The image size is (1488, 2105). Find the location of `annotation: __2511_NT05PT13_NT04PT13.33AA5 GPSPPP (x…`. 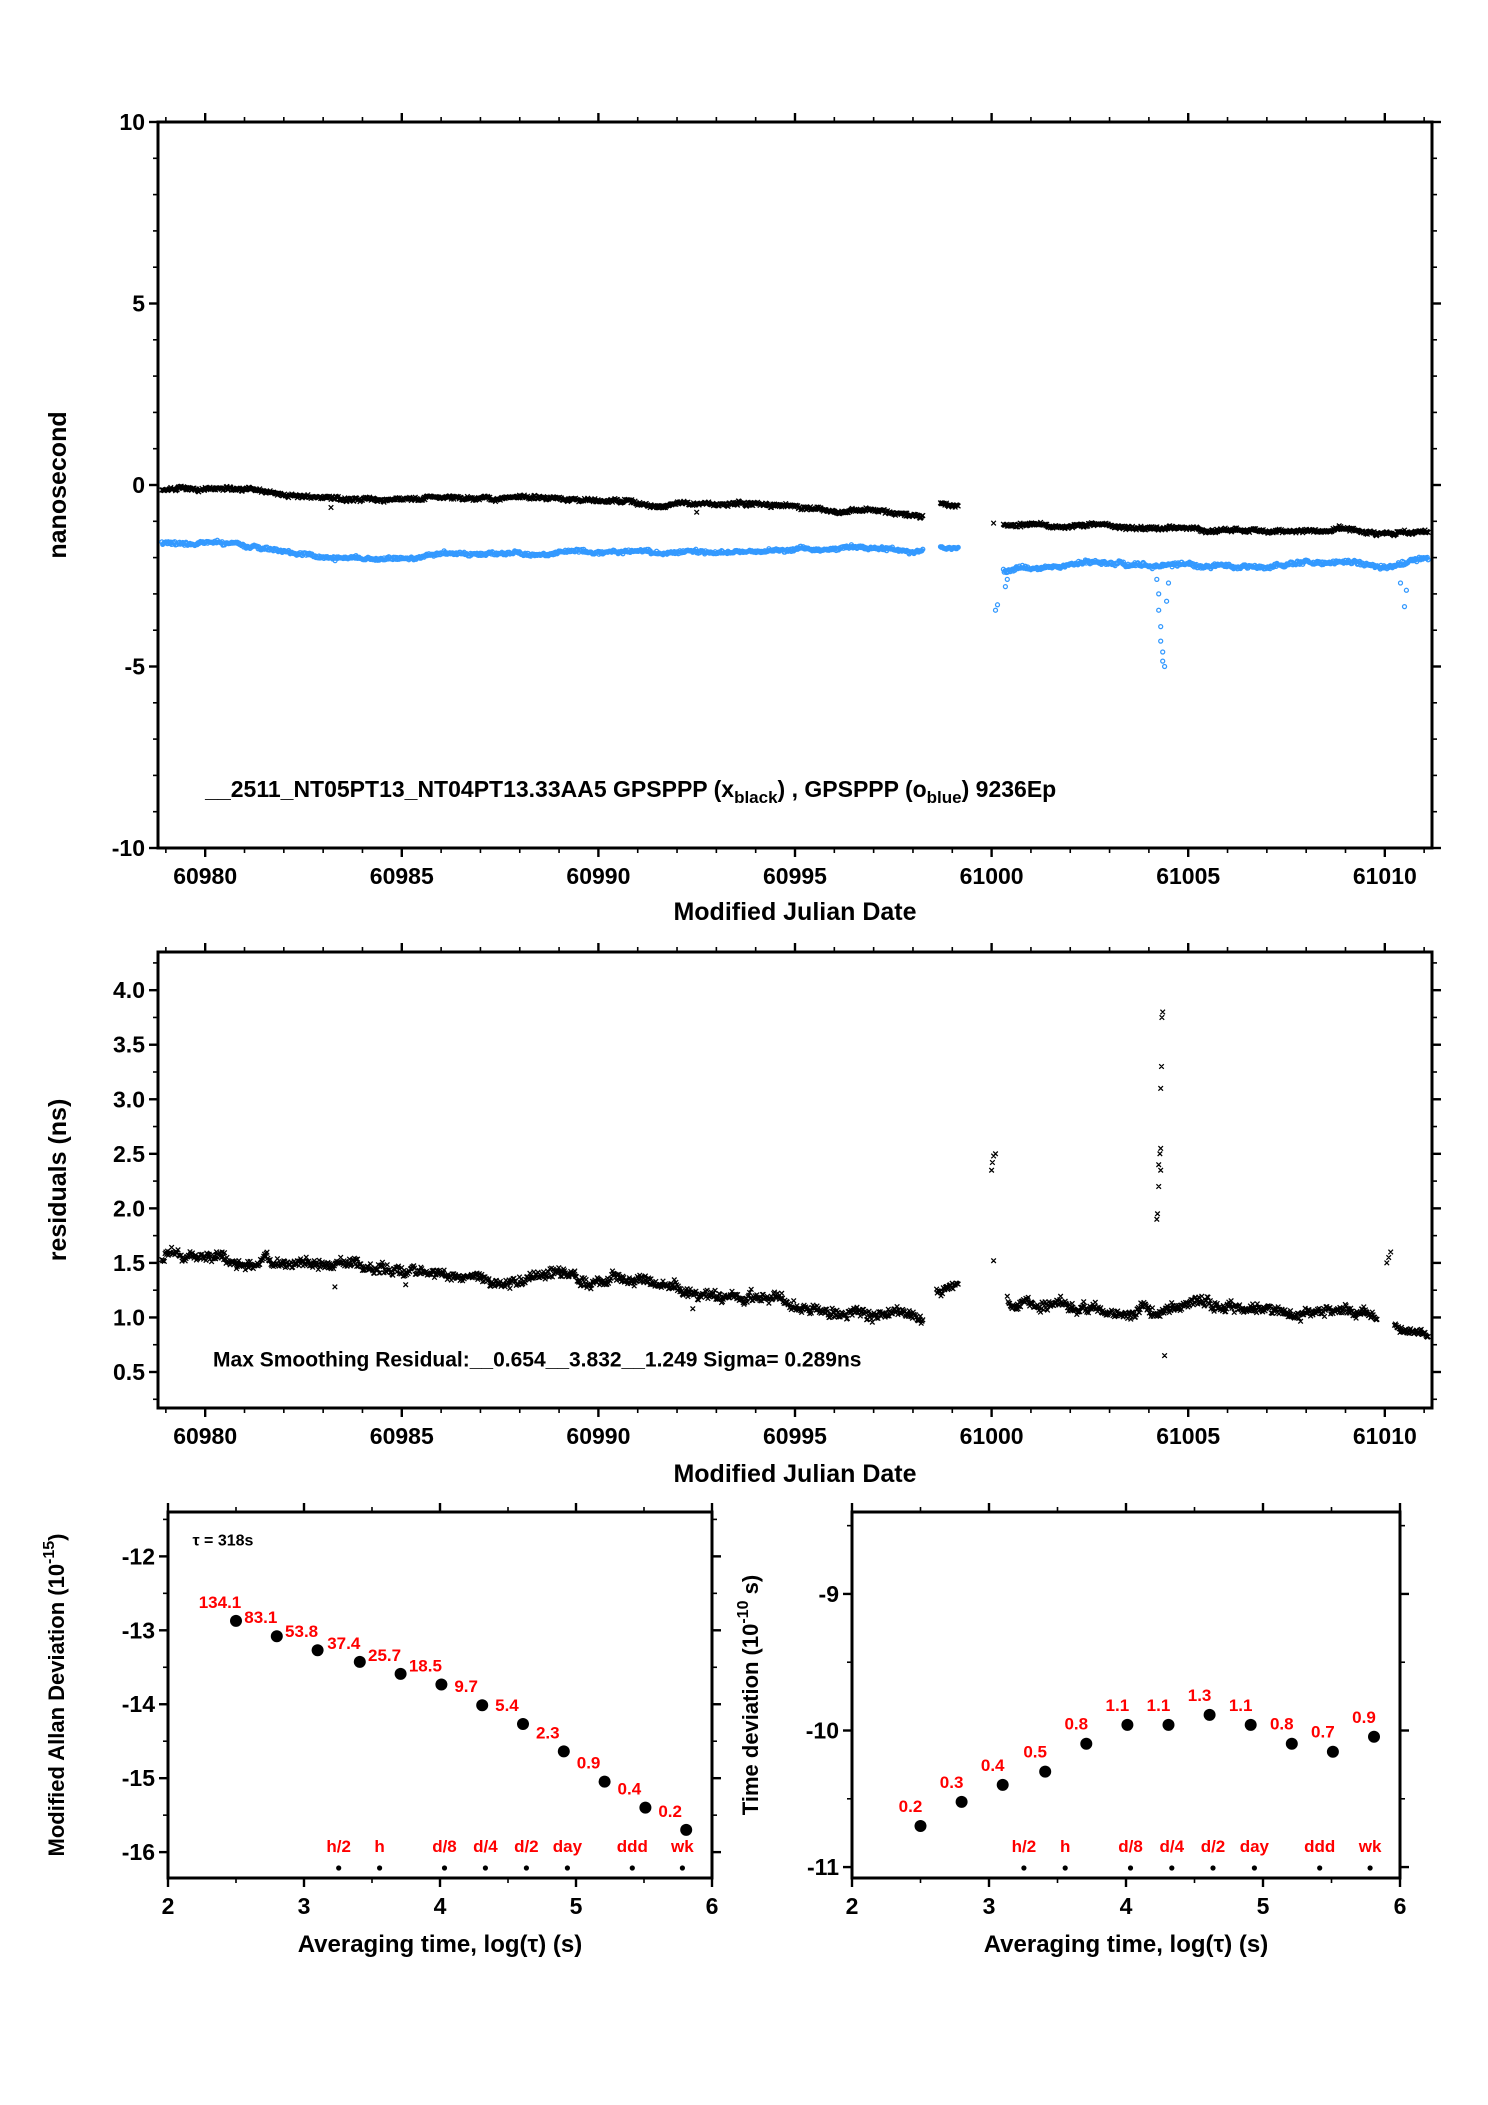

annotation: __2511_NT05PT13_NT04PT13.33AA5 GPSPPP (x… is located at coordinates (630, 791).